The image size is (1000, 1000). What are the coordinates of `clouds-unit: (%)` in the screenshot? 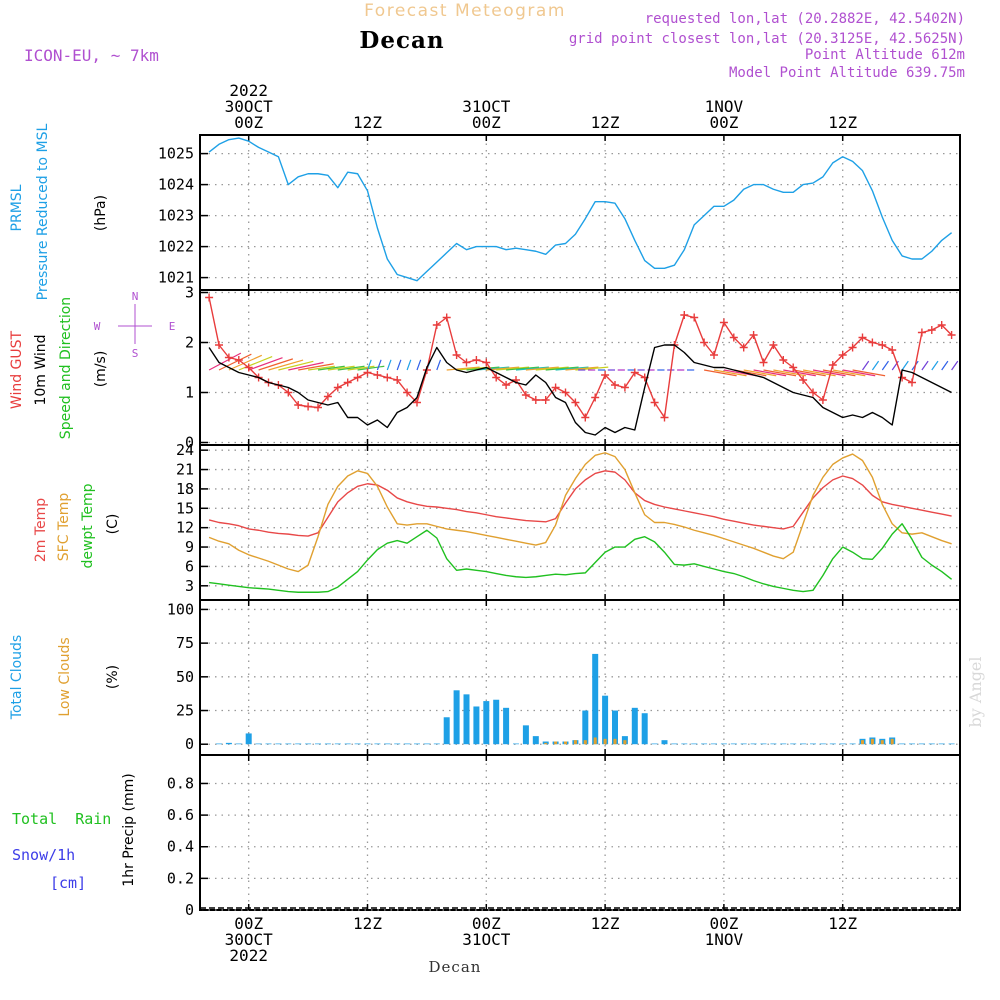 It's located at (113, 677).